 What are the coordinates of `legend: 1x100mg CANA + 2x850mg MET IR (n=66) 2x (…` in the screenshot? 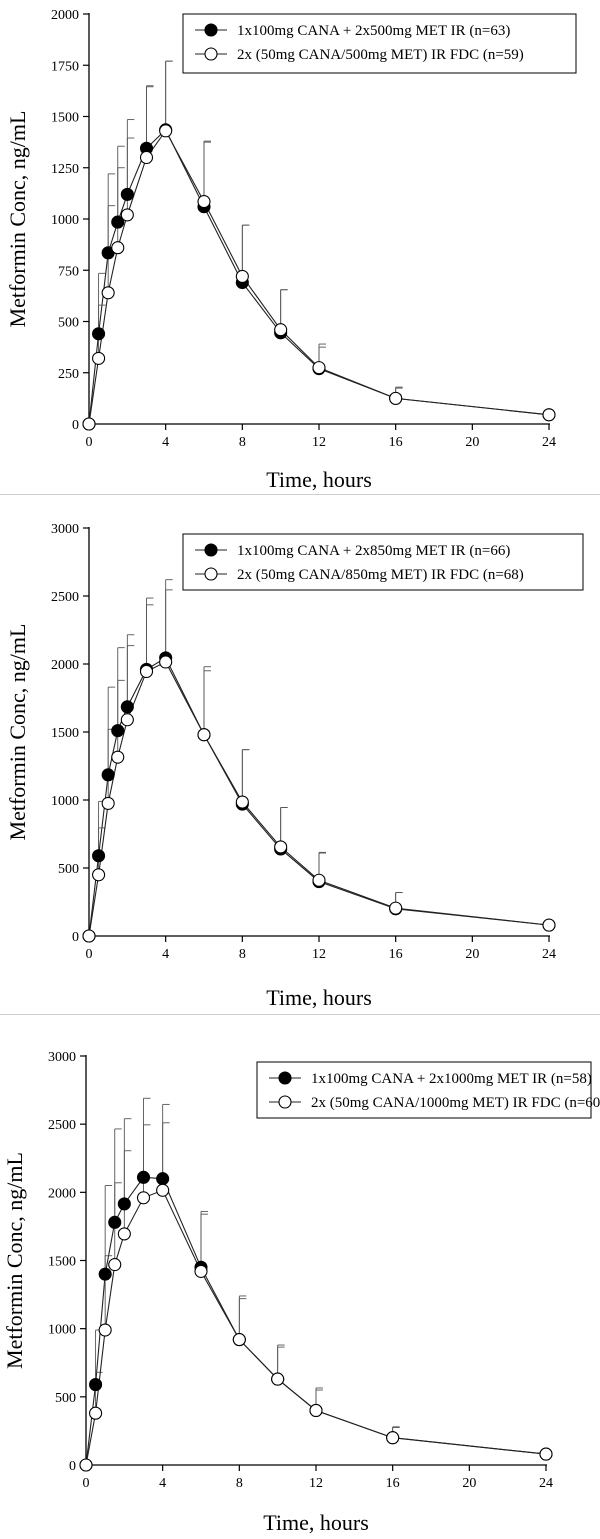 It's located at (383, 562).